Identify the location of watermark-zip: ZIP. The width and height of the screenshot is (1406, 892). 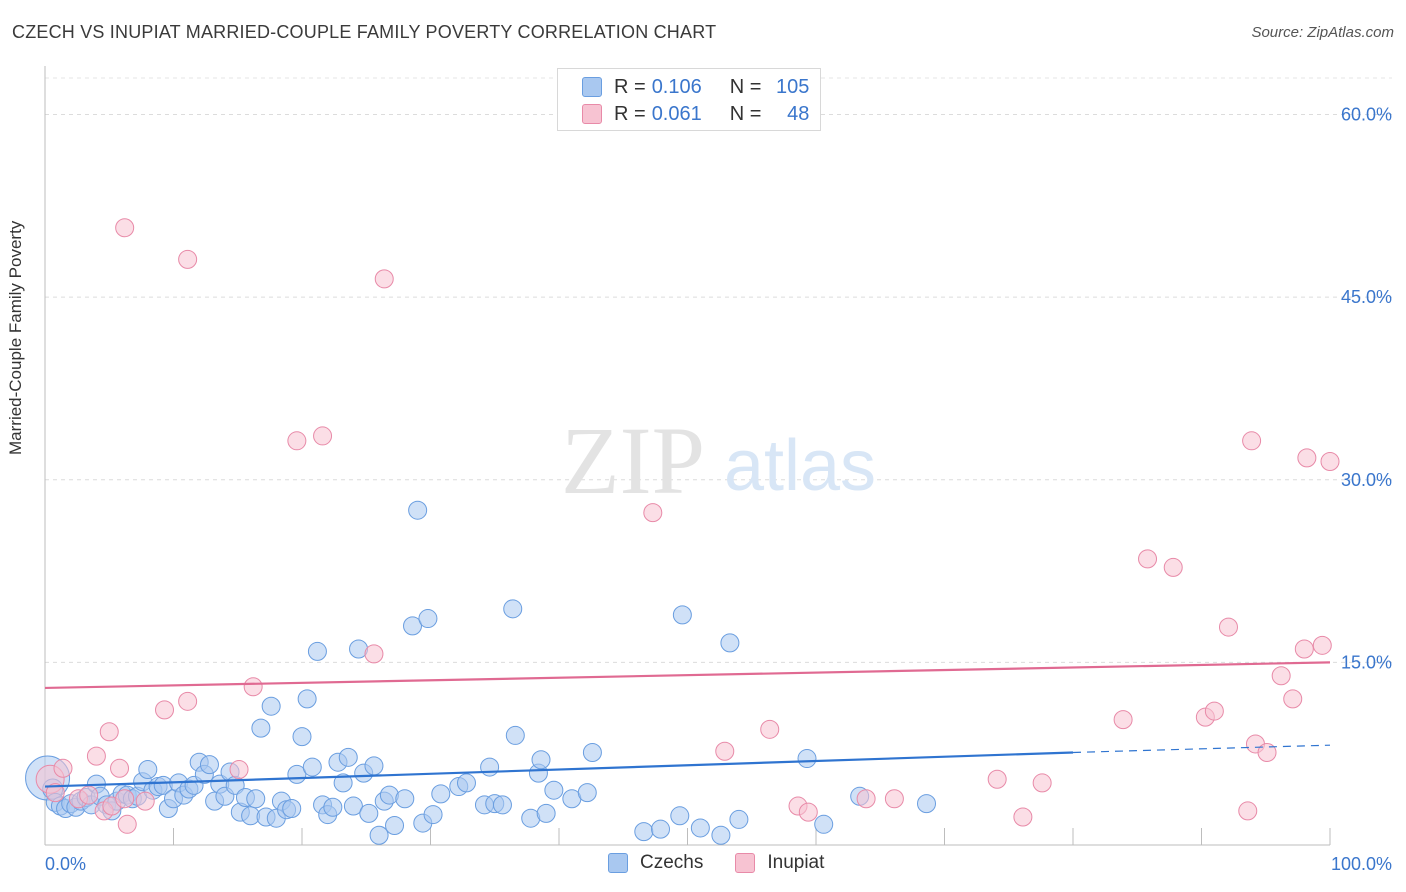
(633, 460).